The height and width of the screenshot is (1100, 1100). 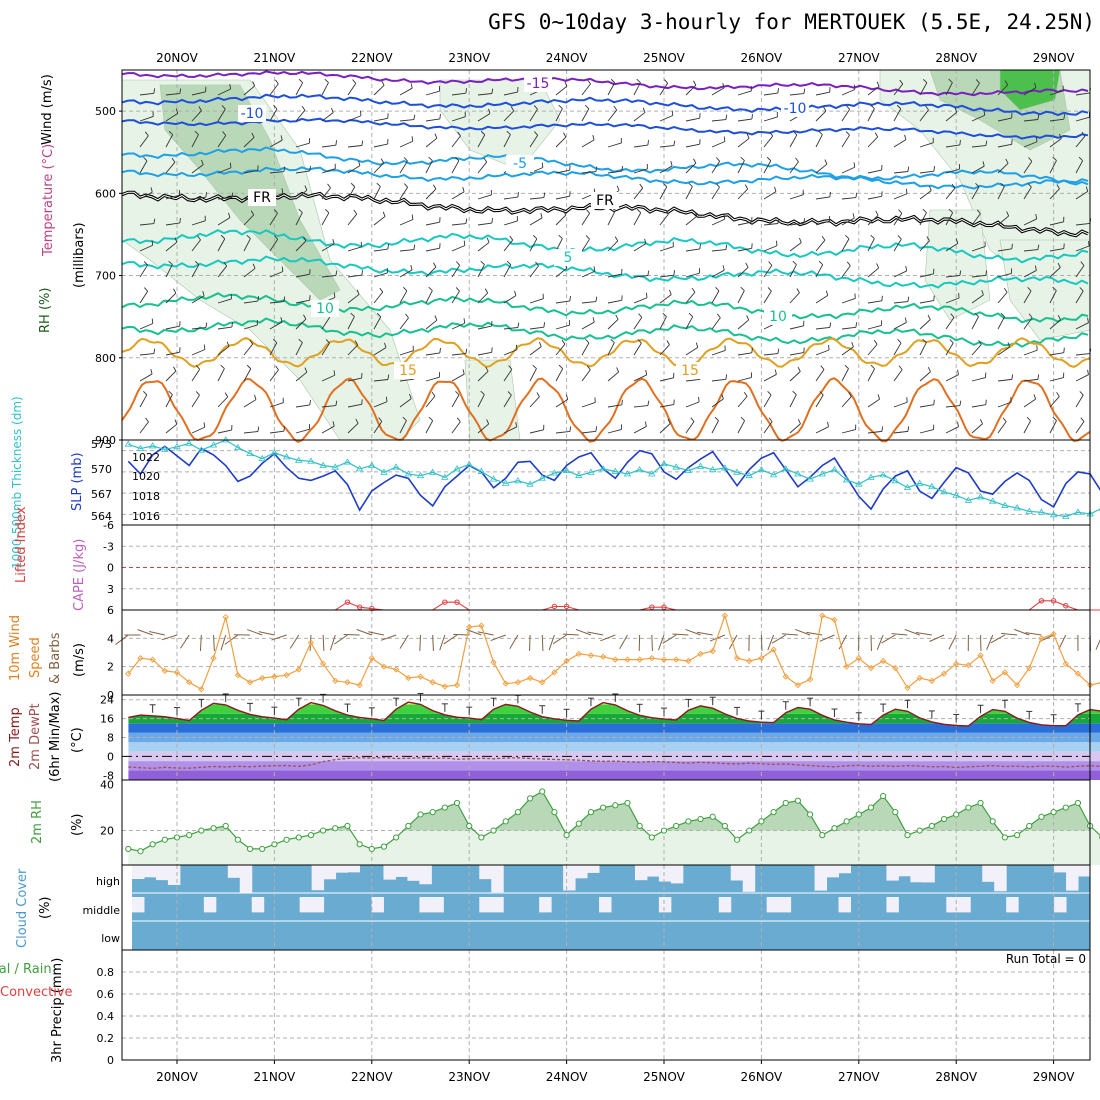 What do you see at coordinates (520, 163) in the screenshot?
I see `contour-label-bg` at bounding box center [520, 163].